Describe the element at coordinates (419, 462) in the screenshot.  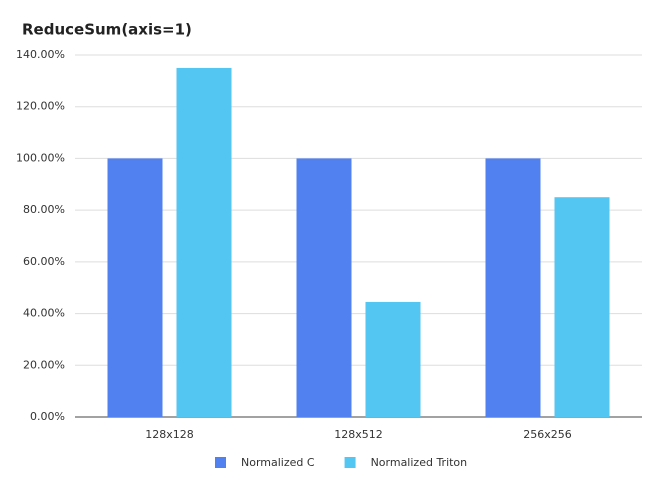
I see `legend-label: Normalized Triton` at that location.